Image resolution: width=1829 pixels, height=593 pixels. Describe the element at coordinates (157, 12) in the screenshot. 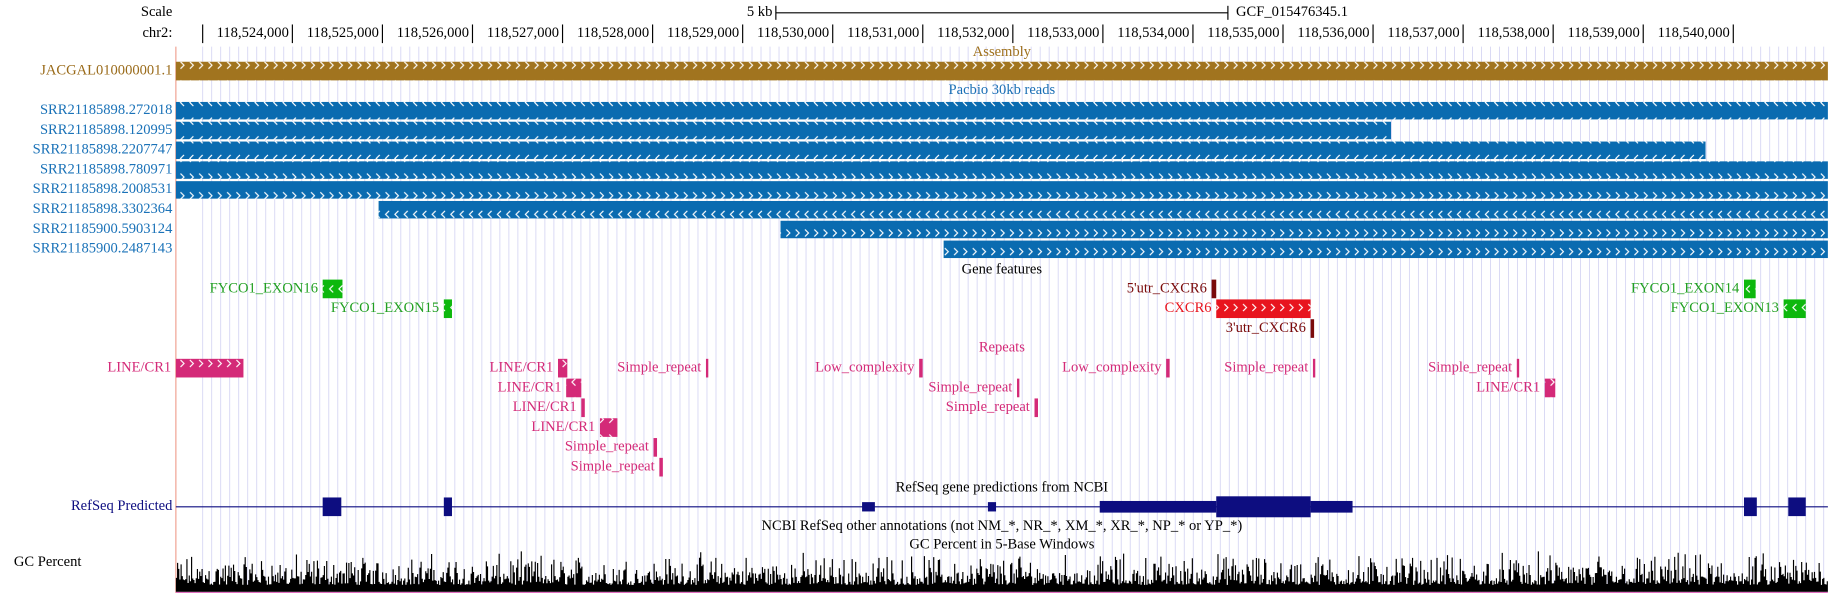

I see `scale-label: Scale` at that location.